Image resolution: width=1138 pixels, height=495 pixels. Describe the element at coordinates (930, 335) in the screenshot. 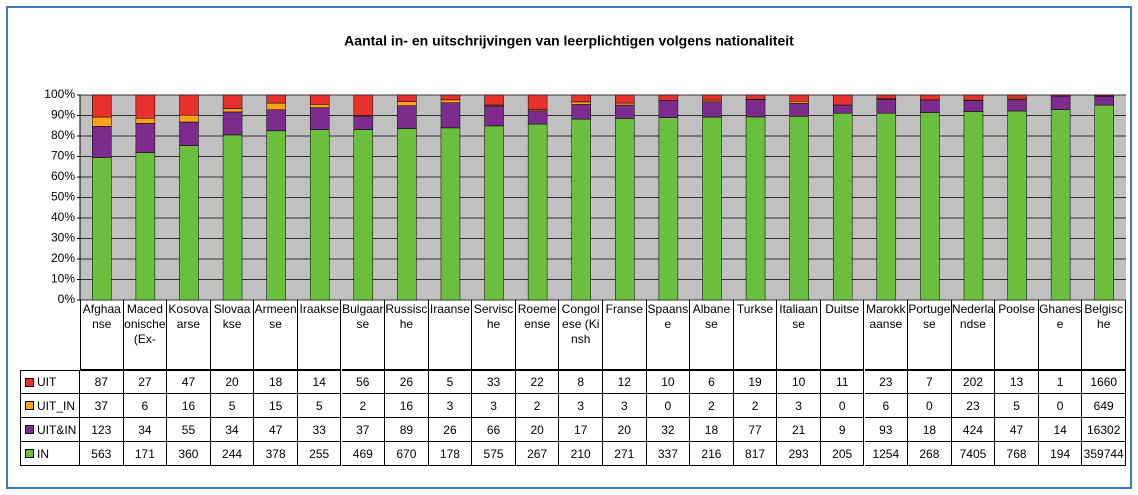

I see `x-tick-label: Portugese` at that location.